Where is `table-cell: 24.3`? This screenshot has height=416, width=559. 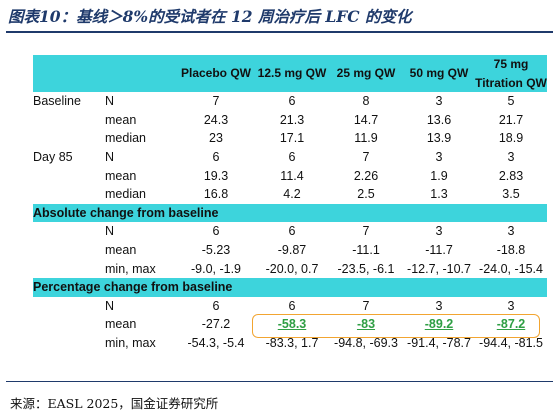
table-cell: 24.3 is located at coordinates (216, 119).